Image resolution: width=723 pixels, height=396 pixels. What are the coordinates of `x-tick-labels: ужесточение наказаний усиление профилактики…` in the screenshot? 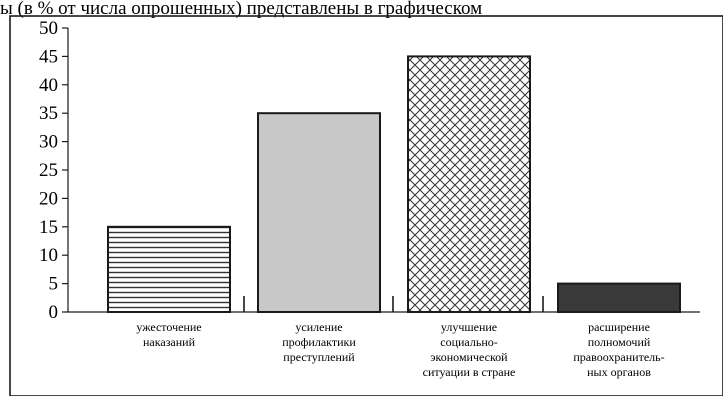 It's located at (400, 349).